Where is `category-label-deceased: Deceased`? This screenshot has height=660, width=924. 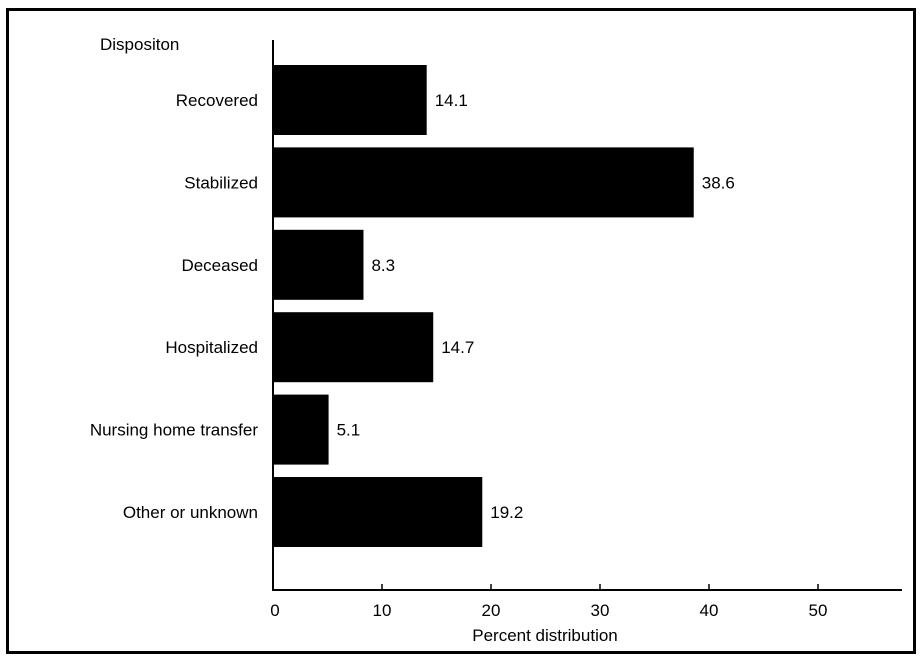
category-label-deceased: Deceased is located at coordinates (219, 265).